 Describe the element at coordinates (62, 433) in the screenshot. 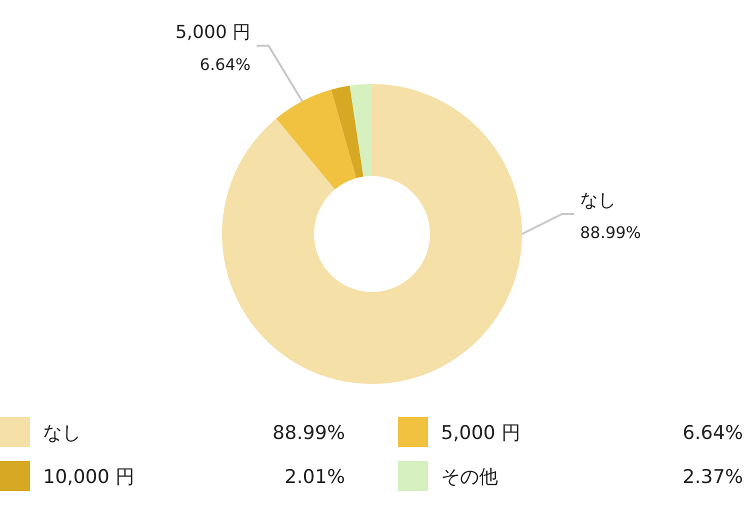

I see `legend-label: なし` at that location.